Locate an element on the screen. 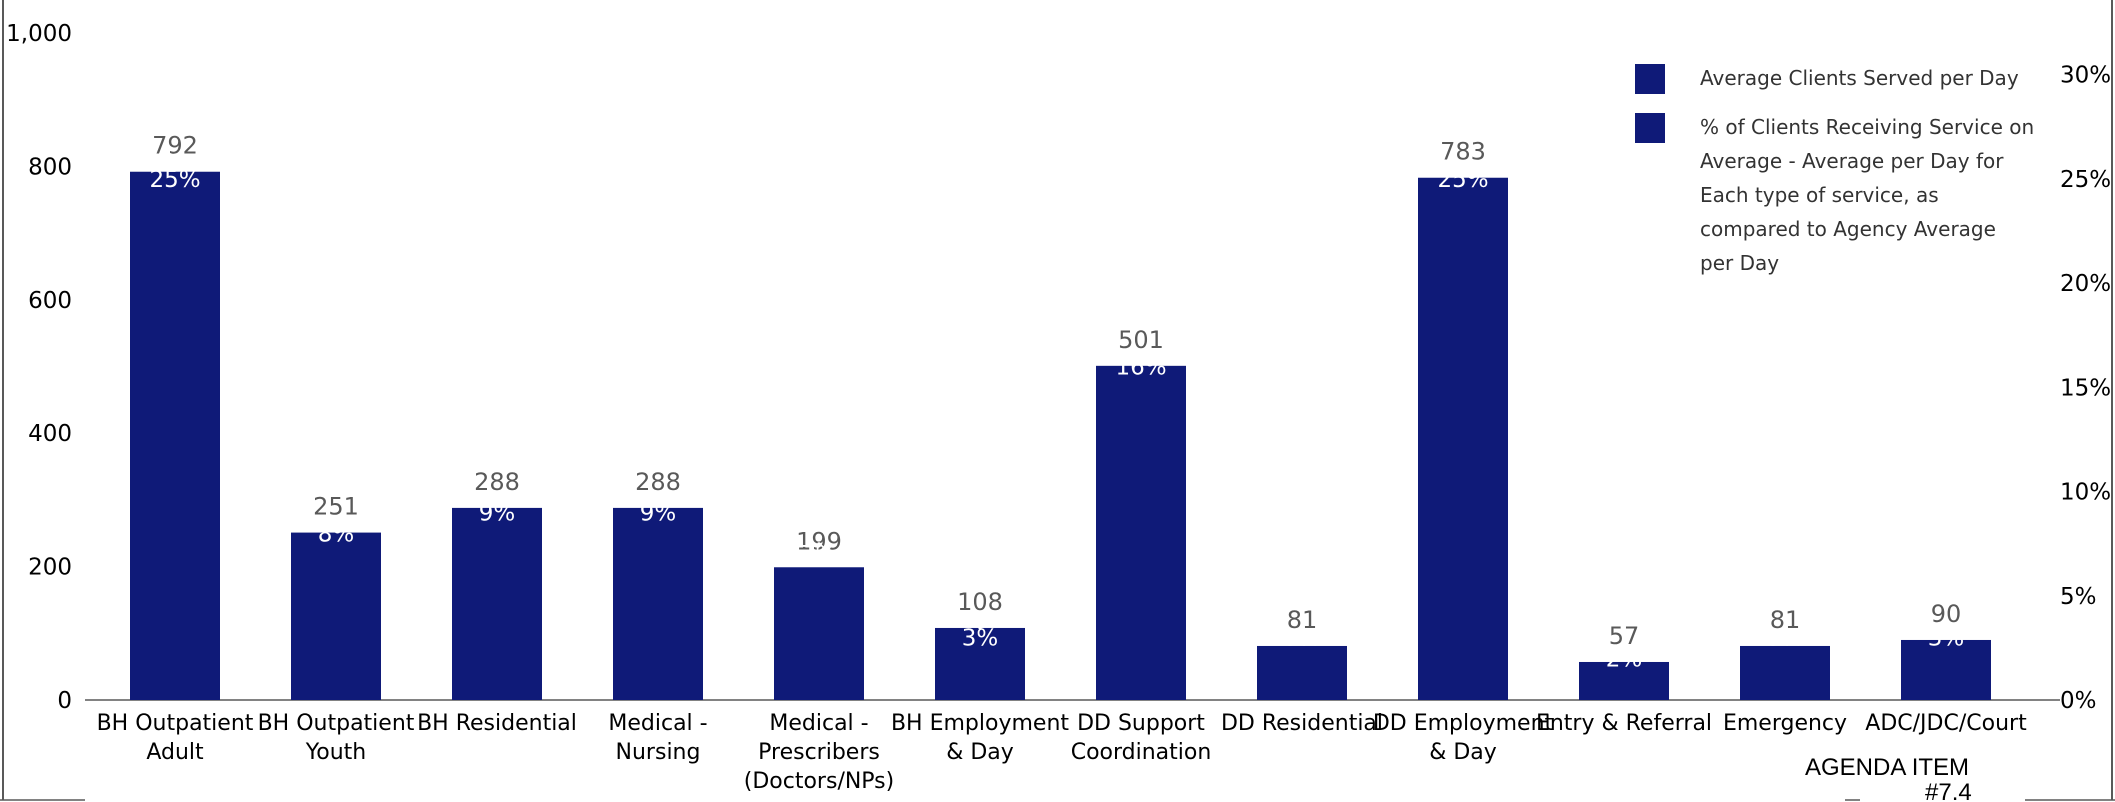  left-tick-label: 600 is located at coordinates (50, 301).